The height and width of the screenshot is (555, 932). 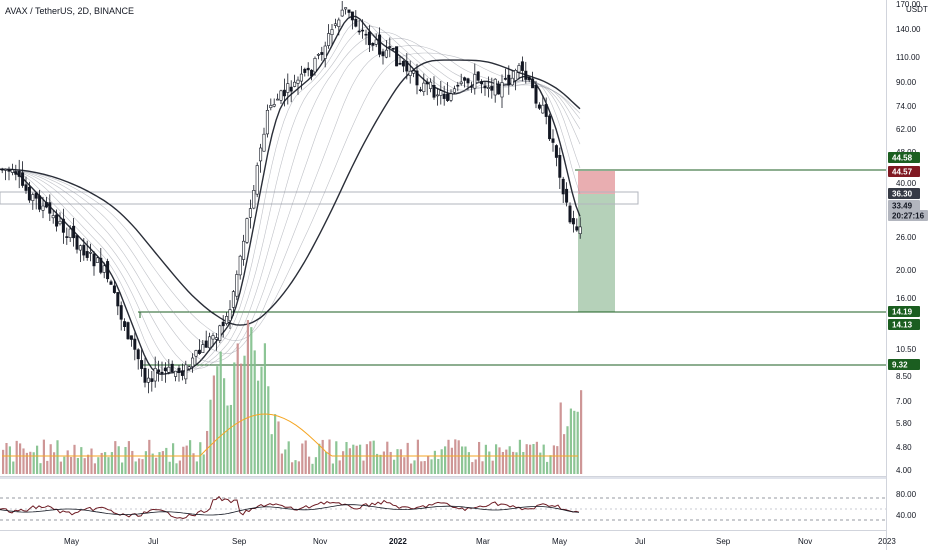 What do you see at coordinates (904, 157) in the screenshot?
I see `price-badge: 44.58` at bounding box center [904, 157].